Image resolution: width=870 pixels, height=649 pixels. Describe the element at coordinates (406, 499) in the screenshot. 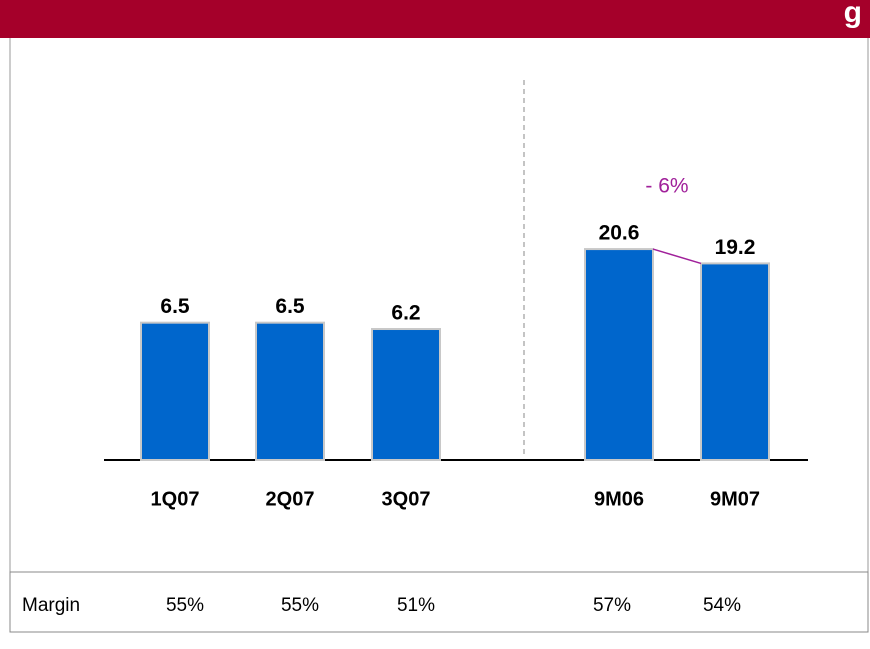

I see `x-tick-label: 3Q07` at that location.